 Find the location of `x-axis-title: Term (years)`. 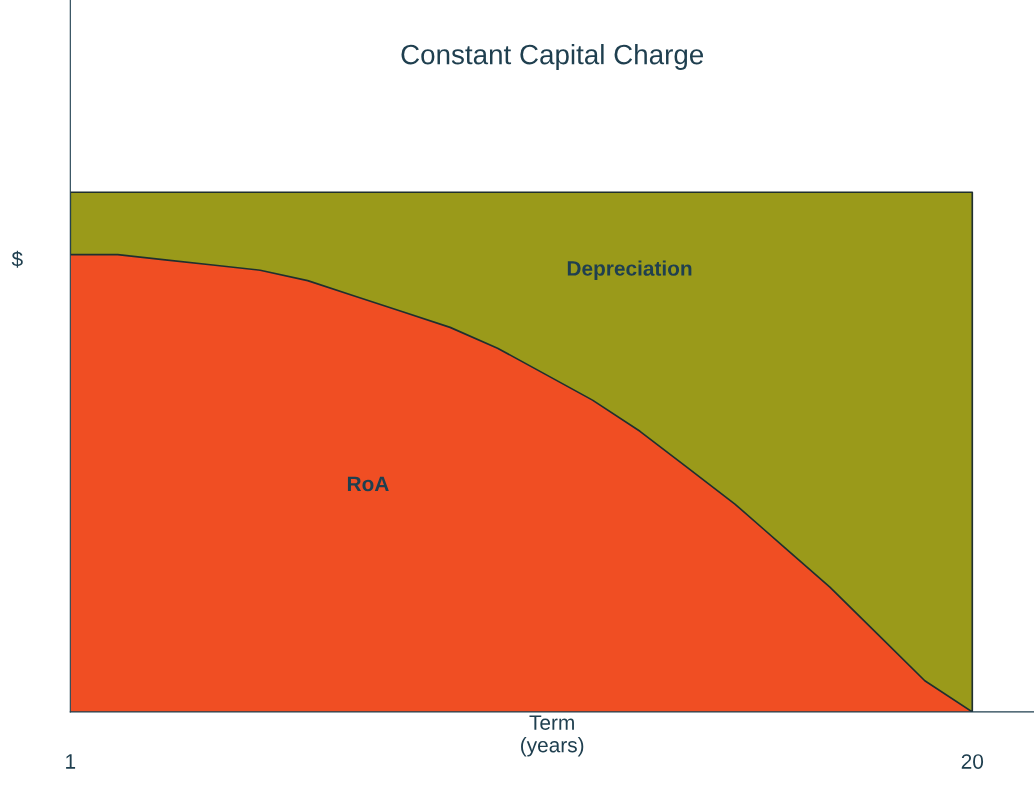

x-axis-title: Term (years) is located at coordinates (552, 736).